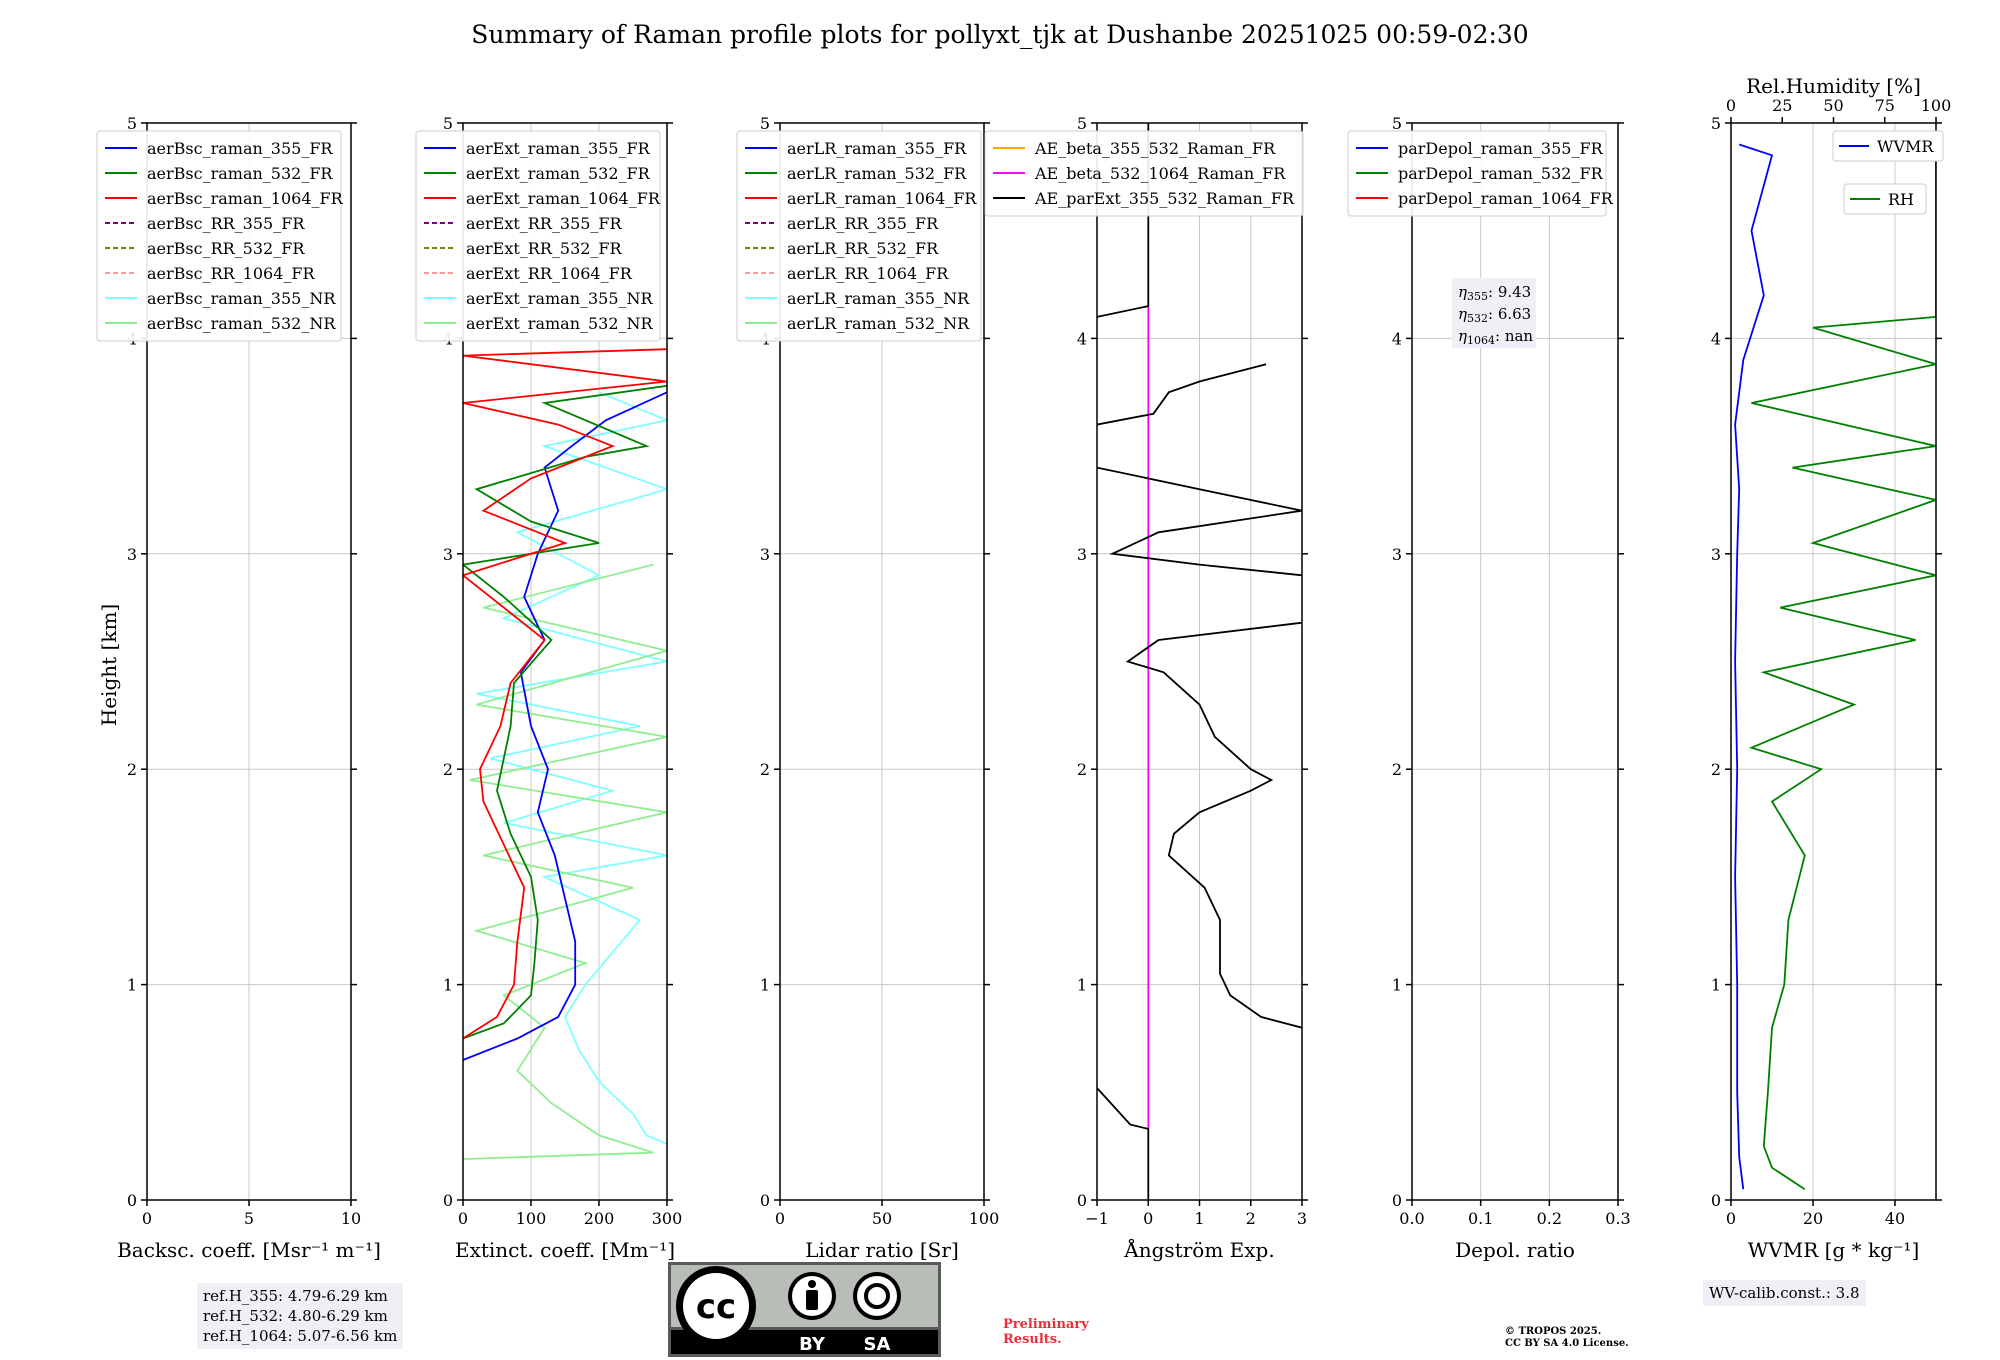 This screenshot has height=1360, width=2000. I want to click on legend-label: aerLR_raman_1064_FR, so click(882, 198).